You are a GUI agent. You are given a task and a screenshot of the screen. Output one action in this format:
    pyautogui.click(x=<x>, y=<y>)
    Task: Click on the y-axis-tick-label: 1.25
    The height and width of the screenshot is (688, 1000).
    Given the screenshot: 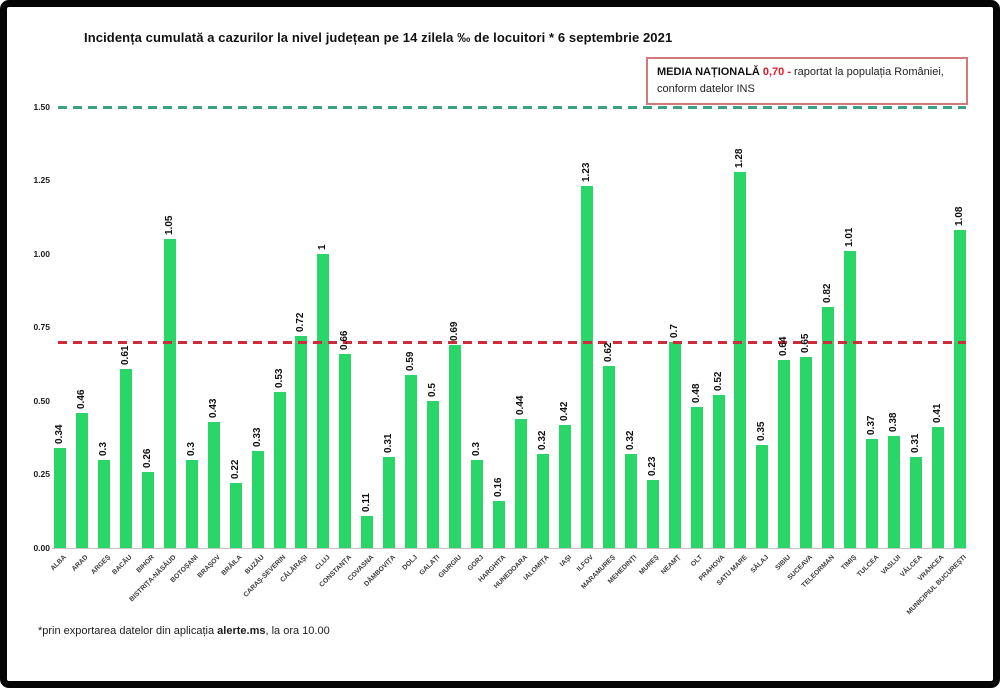 What is the action you would take?
    pyautogui.click(x=41, y=180)
    